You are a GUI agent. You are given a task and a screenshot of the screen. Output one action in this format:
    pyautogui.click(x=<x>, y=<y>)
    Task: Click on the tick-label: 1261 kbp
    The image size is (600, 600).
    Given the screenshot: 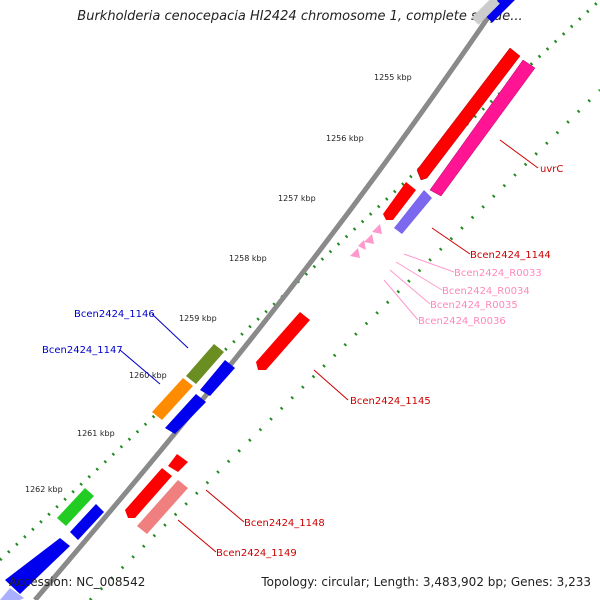 What is the action you would take?
    pyautogui.click(x=96, y=433)
    